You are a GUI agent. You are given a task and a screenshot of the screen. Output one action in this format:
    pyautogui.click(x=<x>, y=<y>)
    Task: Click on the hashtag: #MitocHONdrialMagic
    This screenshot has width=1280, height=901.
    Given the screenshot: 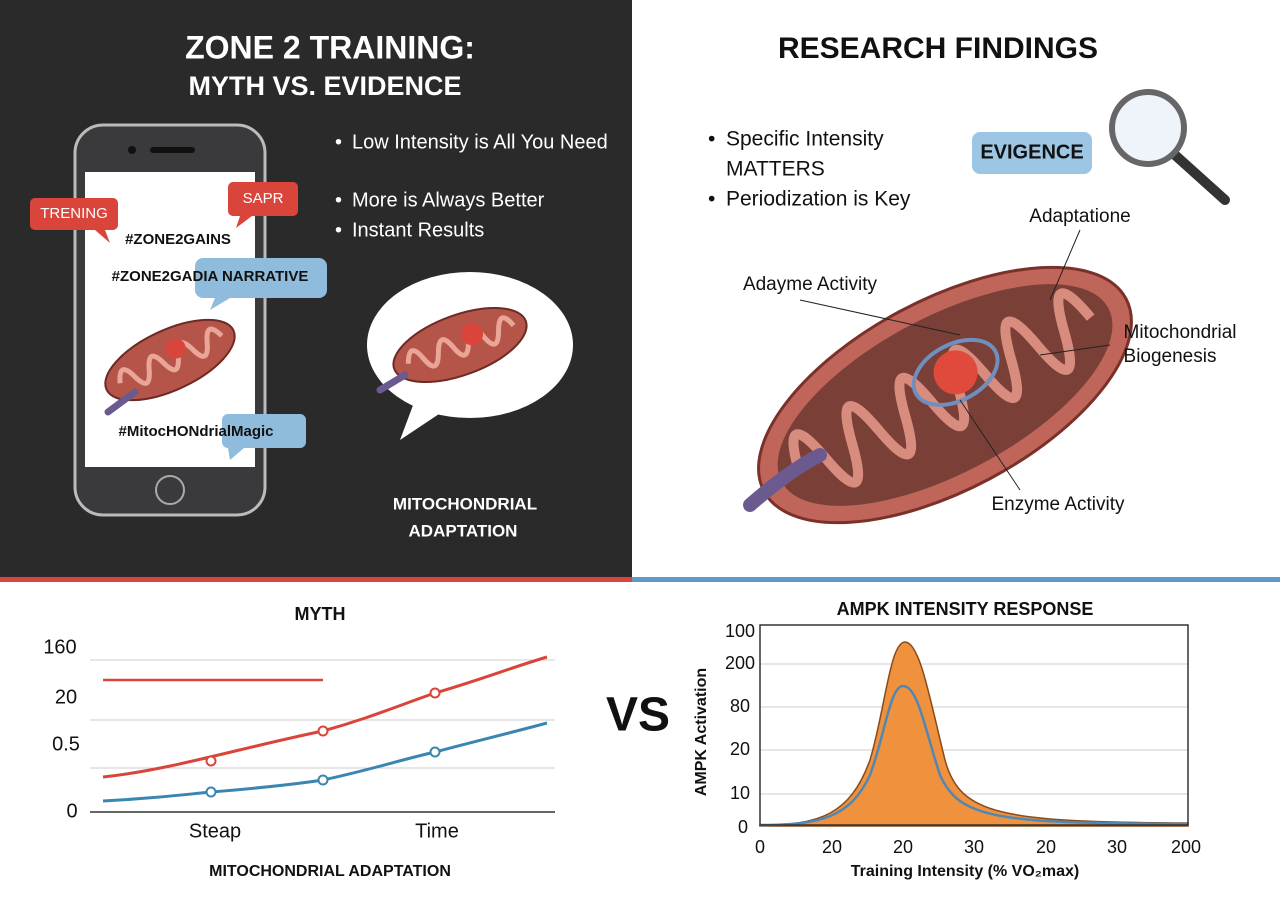 What is the action you would take?
    pyautogui.click(x=195, y=431)
    